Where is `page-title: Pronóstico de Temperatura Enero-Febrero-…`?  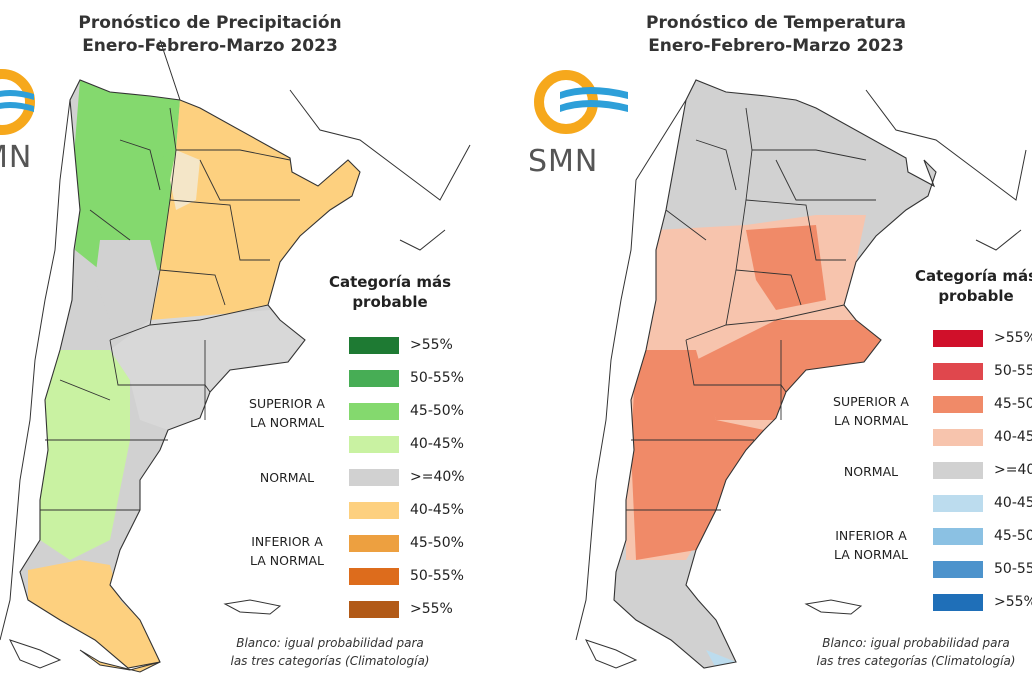
page-title: Pronóstico de Temperatura Enero-Febrero-… is located at coordinates (776, 35).